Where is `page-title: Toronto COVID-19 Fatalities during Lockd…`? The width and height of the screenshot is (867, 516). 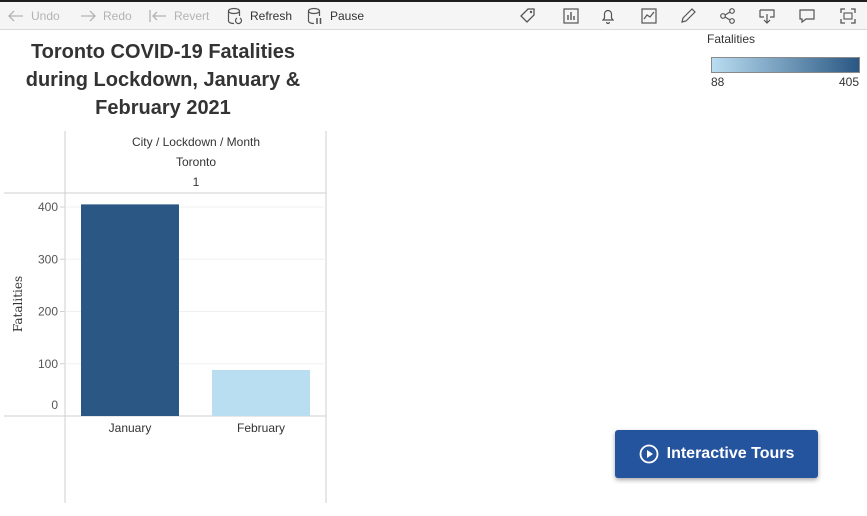 page-title: Toronto COVID-19 Fatalities during Lockd… is located at coordinates (163, 80).